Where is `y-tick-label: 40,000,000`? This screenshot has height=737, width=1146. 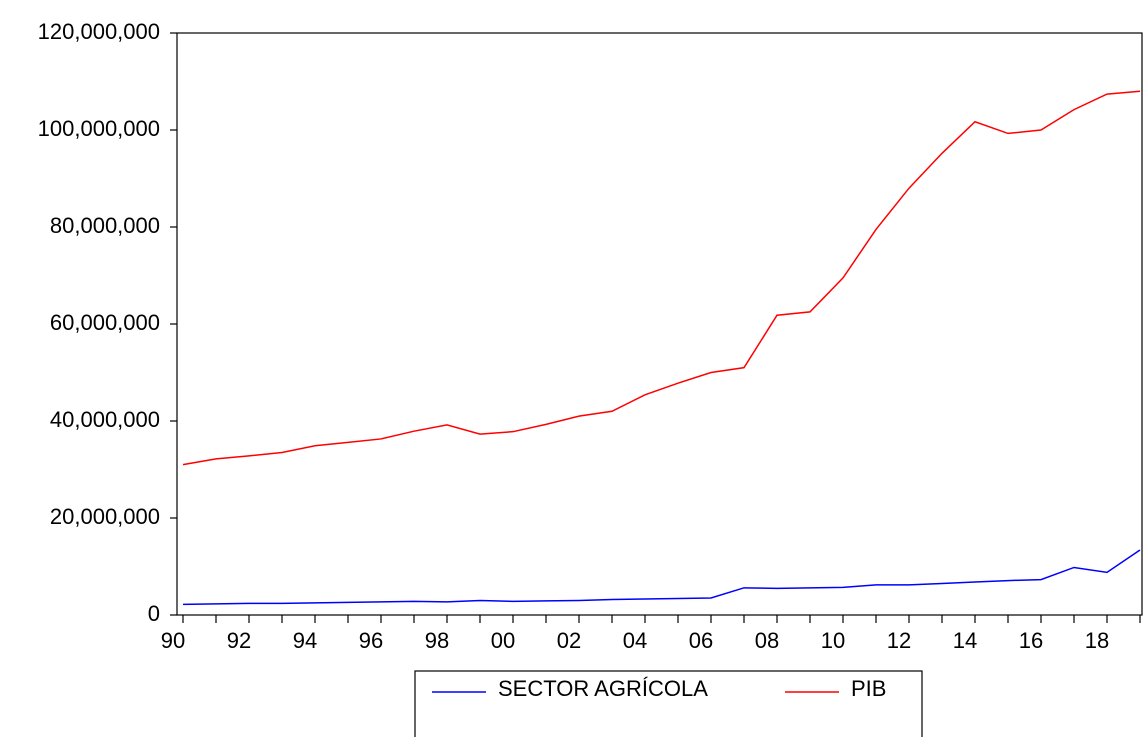
y-tick-label: 40,000,000 is located at coordinates (105, 419).